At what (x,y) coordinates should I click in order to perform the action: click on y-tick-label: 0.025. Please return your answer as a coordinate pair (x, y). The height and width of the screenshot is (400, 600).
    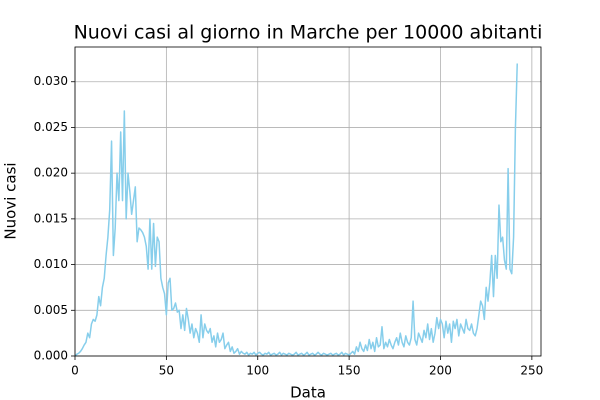
    Looking at the image, I should click on (51, 127).